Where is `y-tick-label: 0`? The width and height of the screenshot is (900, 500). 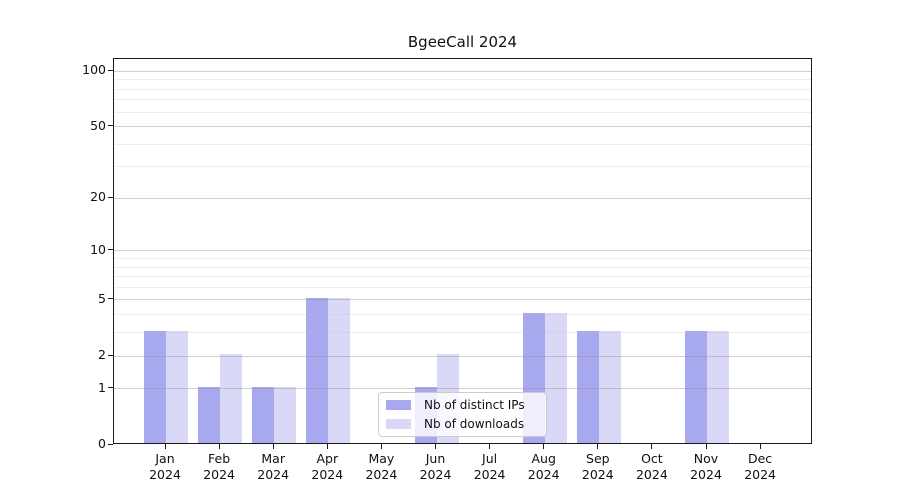 y-tick-label: 0 is located at coordinates (102, 443).